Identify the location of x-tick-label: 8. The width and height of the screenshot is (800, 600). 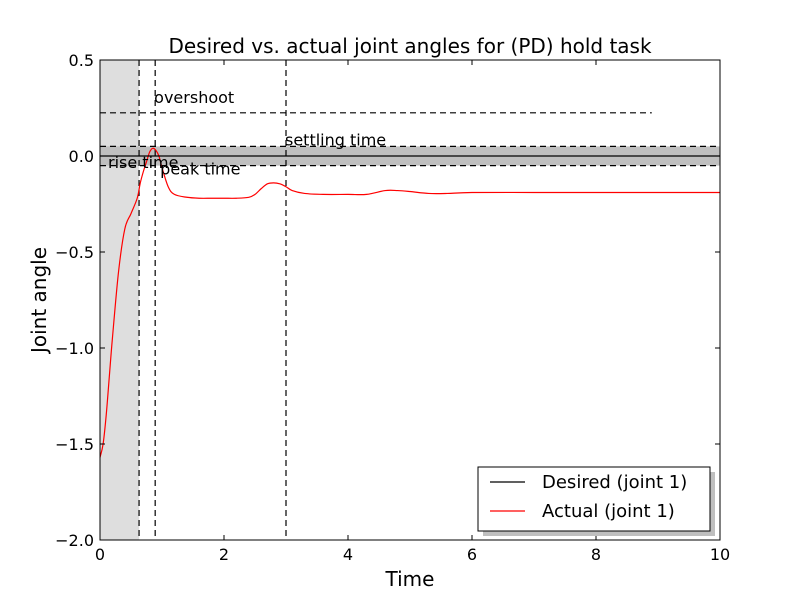
(596, 554).